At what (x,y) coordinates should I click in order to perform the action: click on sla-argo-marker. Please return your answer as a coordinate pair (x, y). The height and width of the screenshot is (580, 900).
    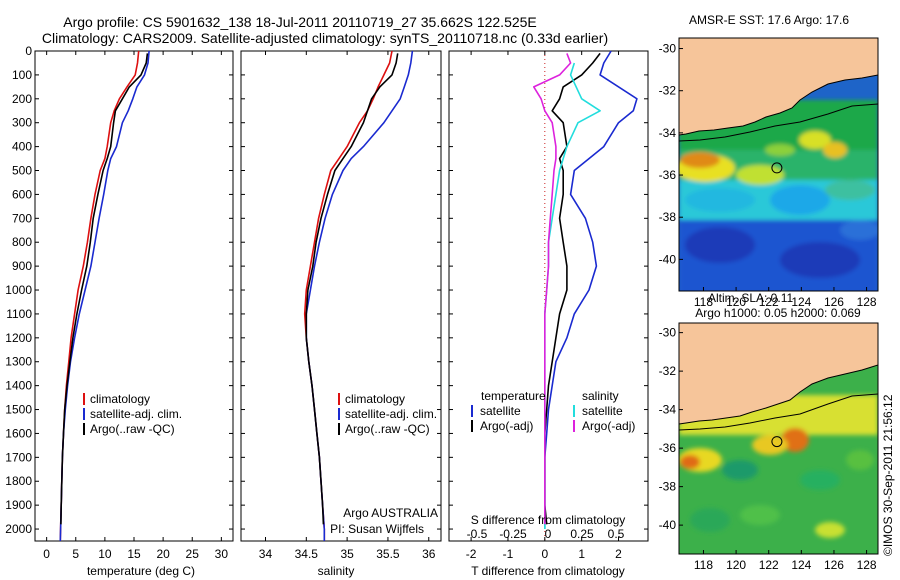
    Looking at the image, I should click on (777, 442).